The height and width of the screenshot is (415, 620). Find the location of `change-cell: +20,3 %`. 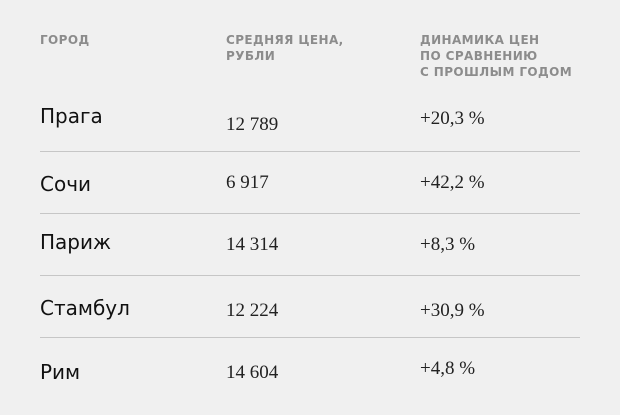

change-cell: +20,3 % is located at coordinates (452, 118).